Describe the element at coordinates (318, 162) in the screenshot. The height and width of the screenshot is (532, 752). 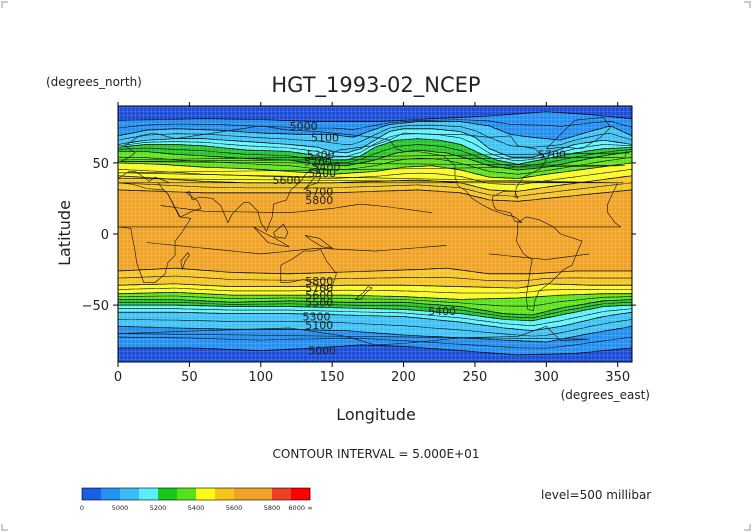
I see `contour-label: 5200` at that location.